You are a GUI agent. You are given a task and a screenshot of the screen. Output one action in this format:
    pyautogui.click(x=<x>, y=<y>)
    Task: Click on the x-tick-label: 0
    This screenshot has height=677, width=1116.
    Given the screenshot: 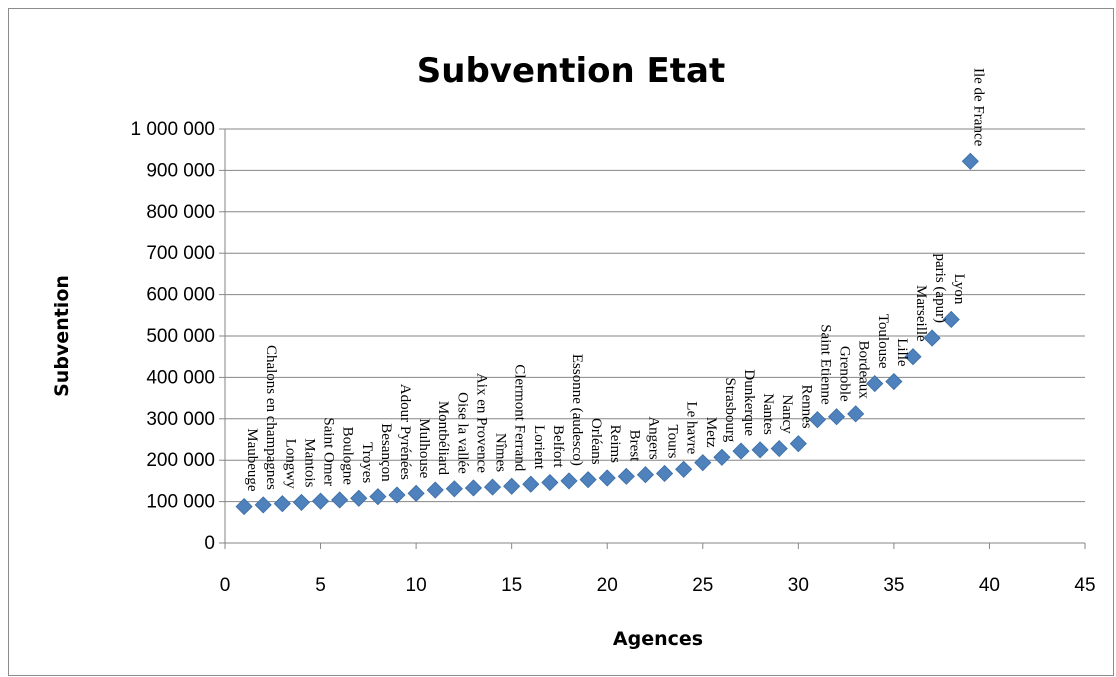 What is the action you would take?
    pyautogui.click(x=225, y=585)
    